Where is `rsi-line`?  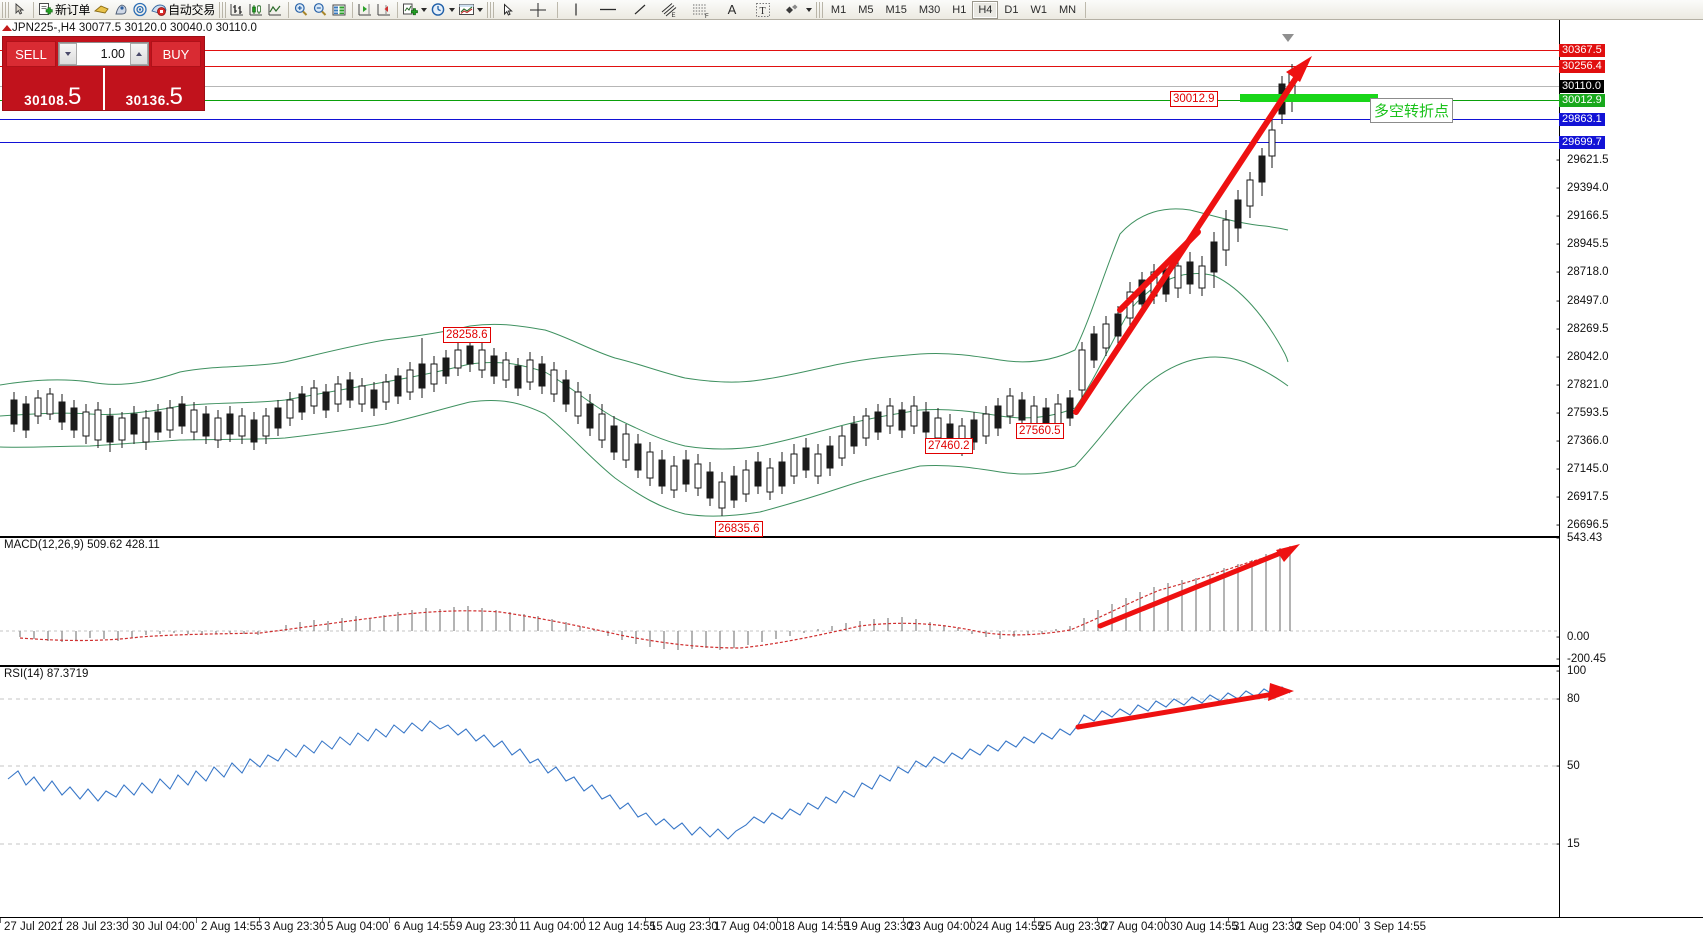 rsi-line is located at coordinates (649, 763).